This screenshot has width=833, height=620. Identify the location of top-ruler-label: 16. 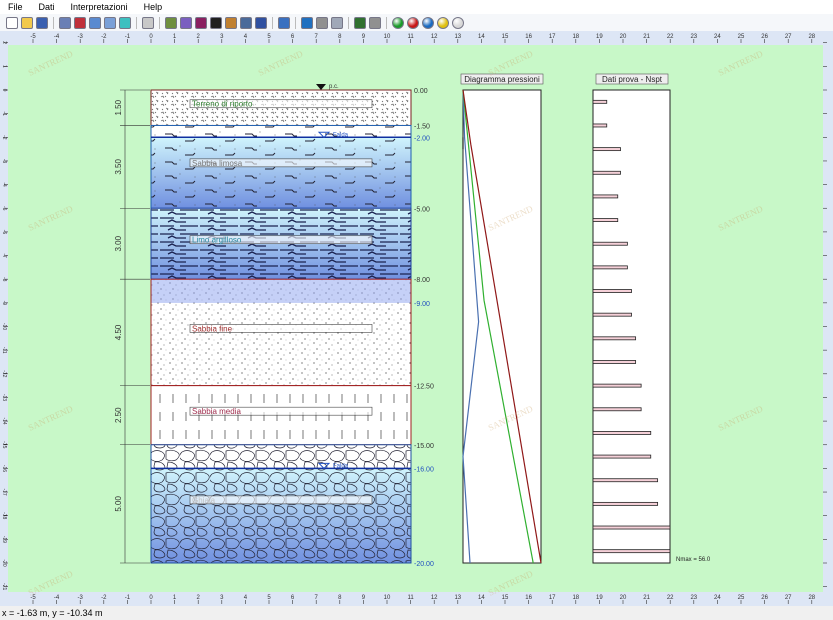
(528, 37).